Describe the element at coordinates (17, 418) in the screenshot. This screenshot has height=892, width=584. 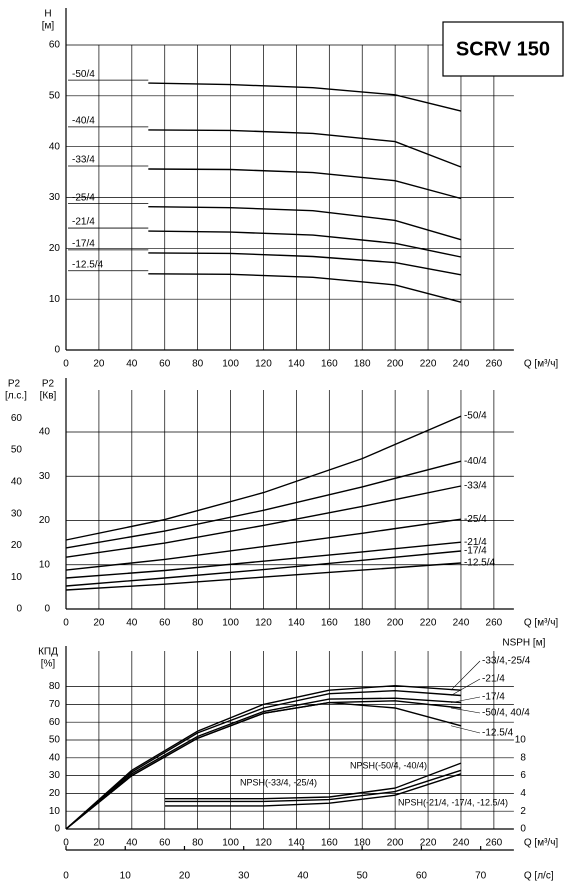
I see `y2-tick-label: 60` at that location.